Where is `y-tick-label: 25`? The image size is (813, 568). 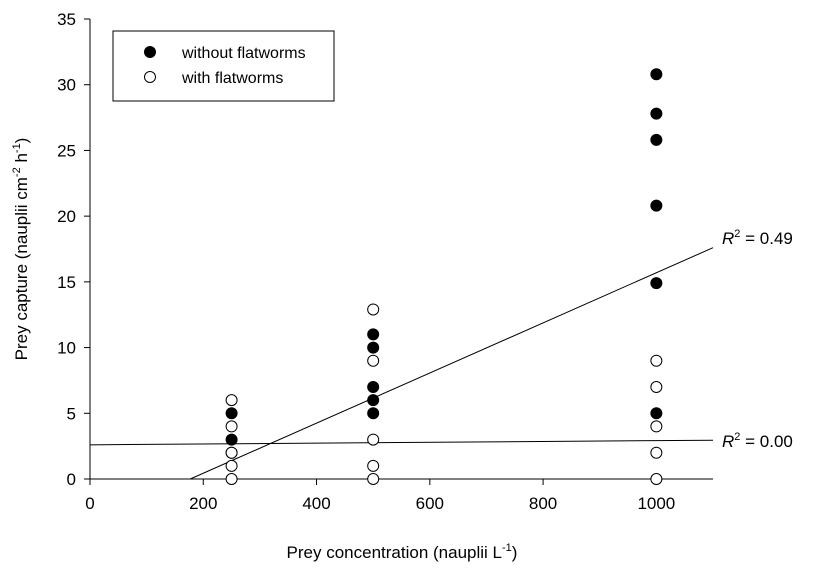
y-tick-label: 25 is located at coordinates (66, 150).